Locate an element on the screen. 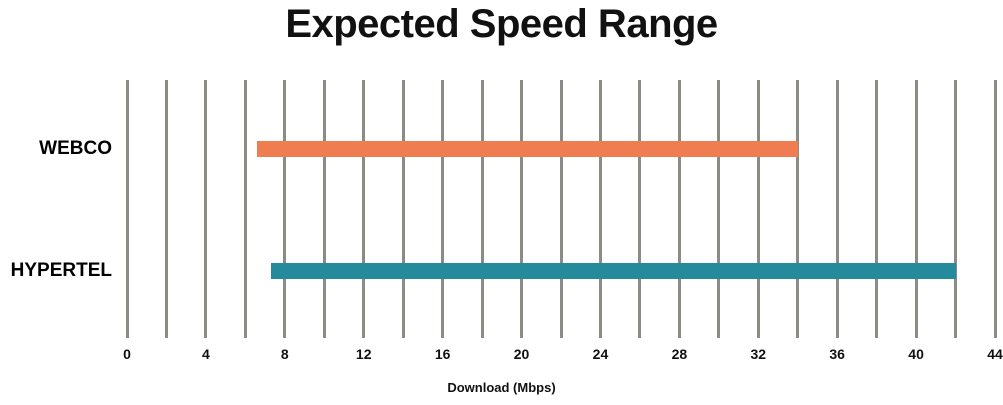 This screenshot has height=405, width=1003. category-axis-labels: WEBCO HYPERTEL is located at coordinates (59, 202).